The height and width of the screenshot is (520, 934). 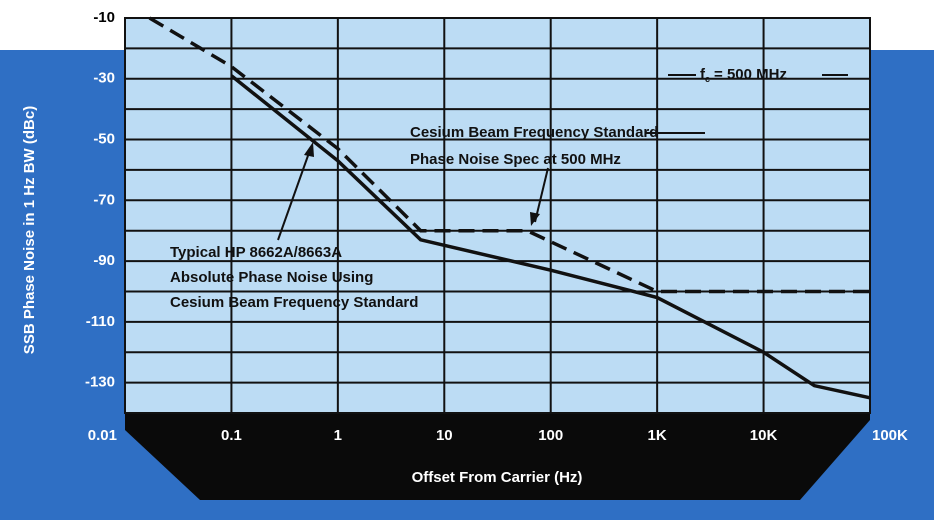 What do you see at coordinates (550, 435) in the screenshot?
I see `x-tick-label: 100` at bounding box center [550, 435].